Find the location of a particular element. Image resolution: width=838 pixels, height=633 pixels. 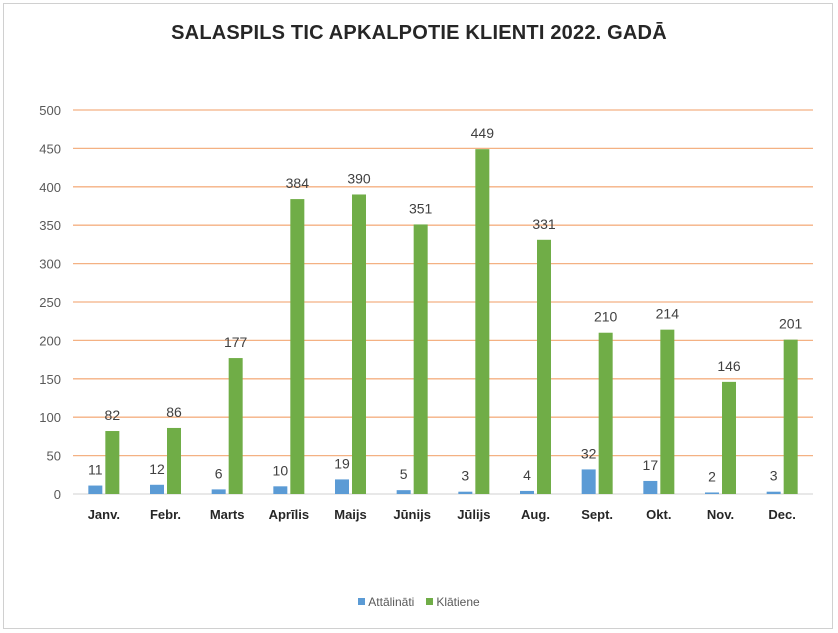

y-tick-label: 50 is located at coordinates (54, 456).